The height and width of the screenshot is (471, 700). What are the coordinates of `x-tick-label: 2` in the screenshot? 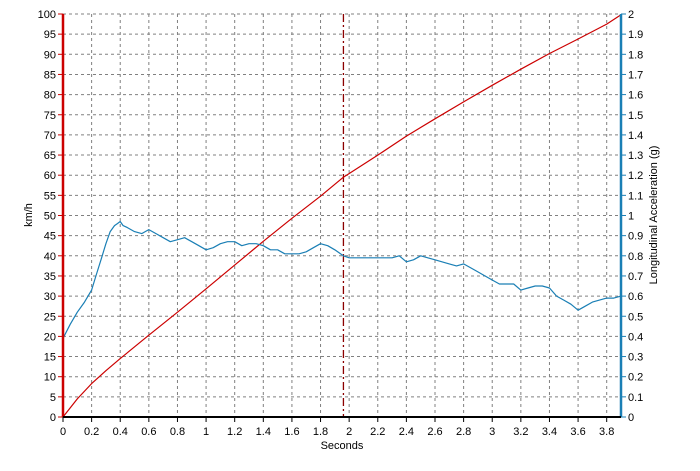 It's located at (349, 432).